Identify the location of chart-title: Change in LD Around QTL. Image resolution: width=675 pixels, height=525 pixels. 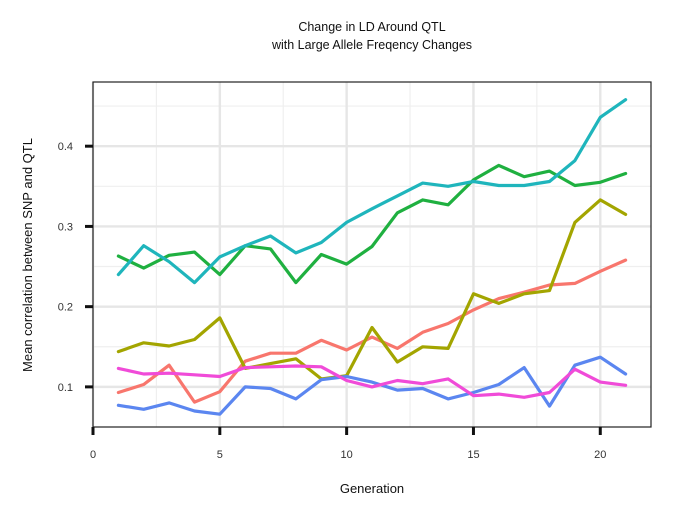
(371, 27).